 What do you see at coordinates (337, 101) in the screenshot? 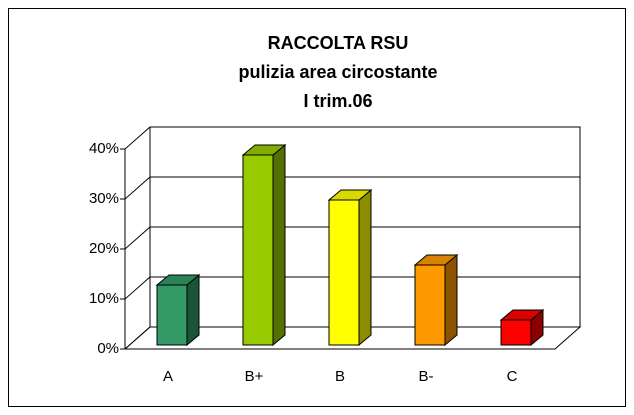
I see `chart-title: I trim.06` at bounding box center [337, 101].